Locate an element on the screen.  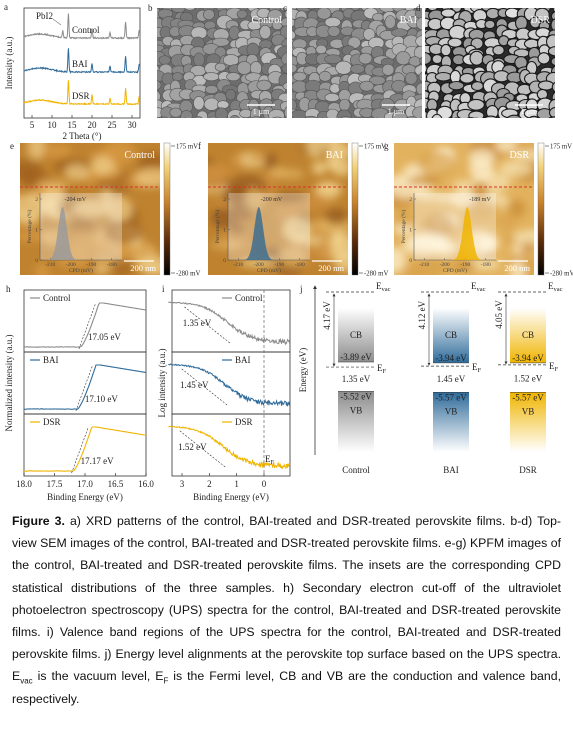
colorbar is located at coordinates (167, 209).